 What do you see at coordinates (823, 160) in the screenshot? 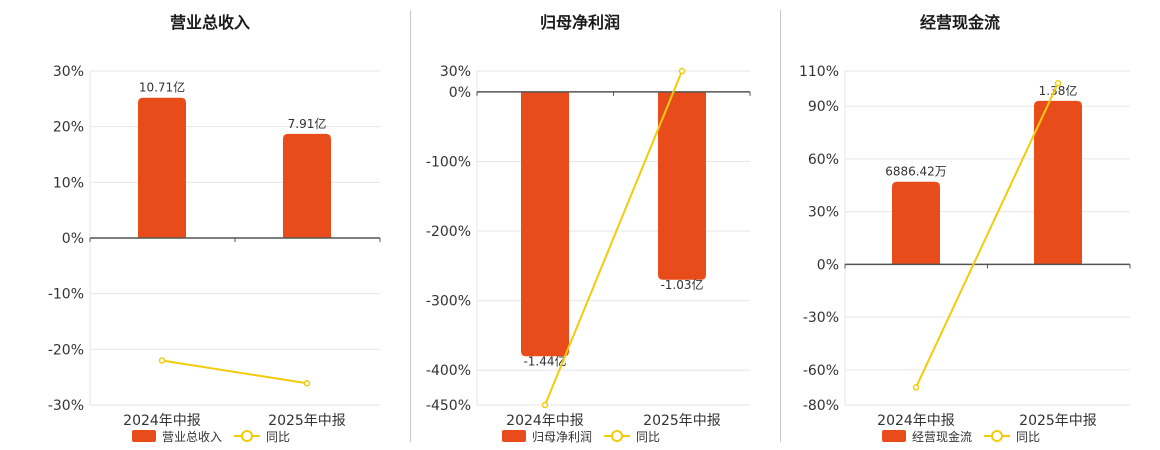
I see `y-tick-label: 60%` at bounding box center [823, 160].